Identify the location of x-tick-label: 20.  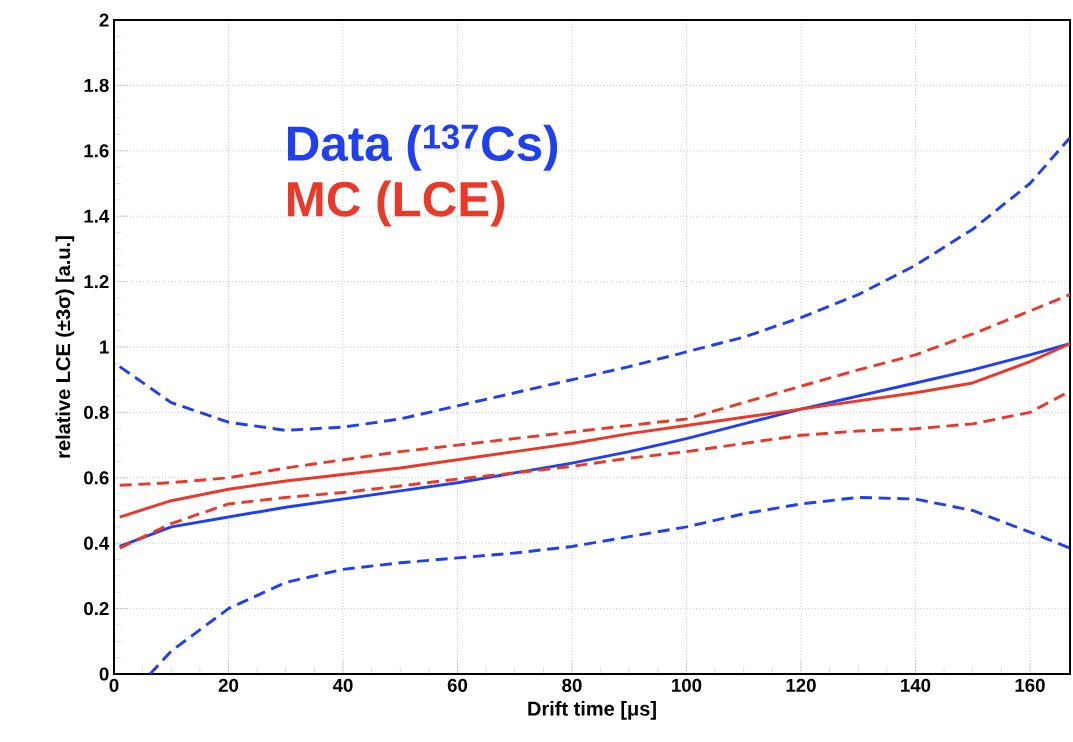
(228, 685).